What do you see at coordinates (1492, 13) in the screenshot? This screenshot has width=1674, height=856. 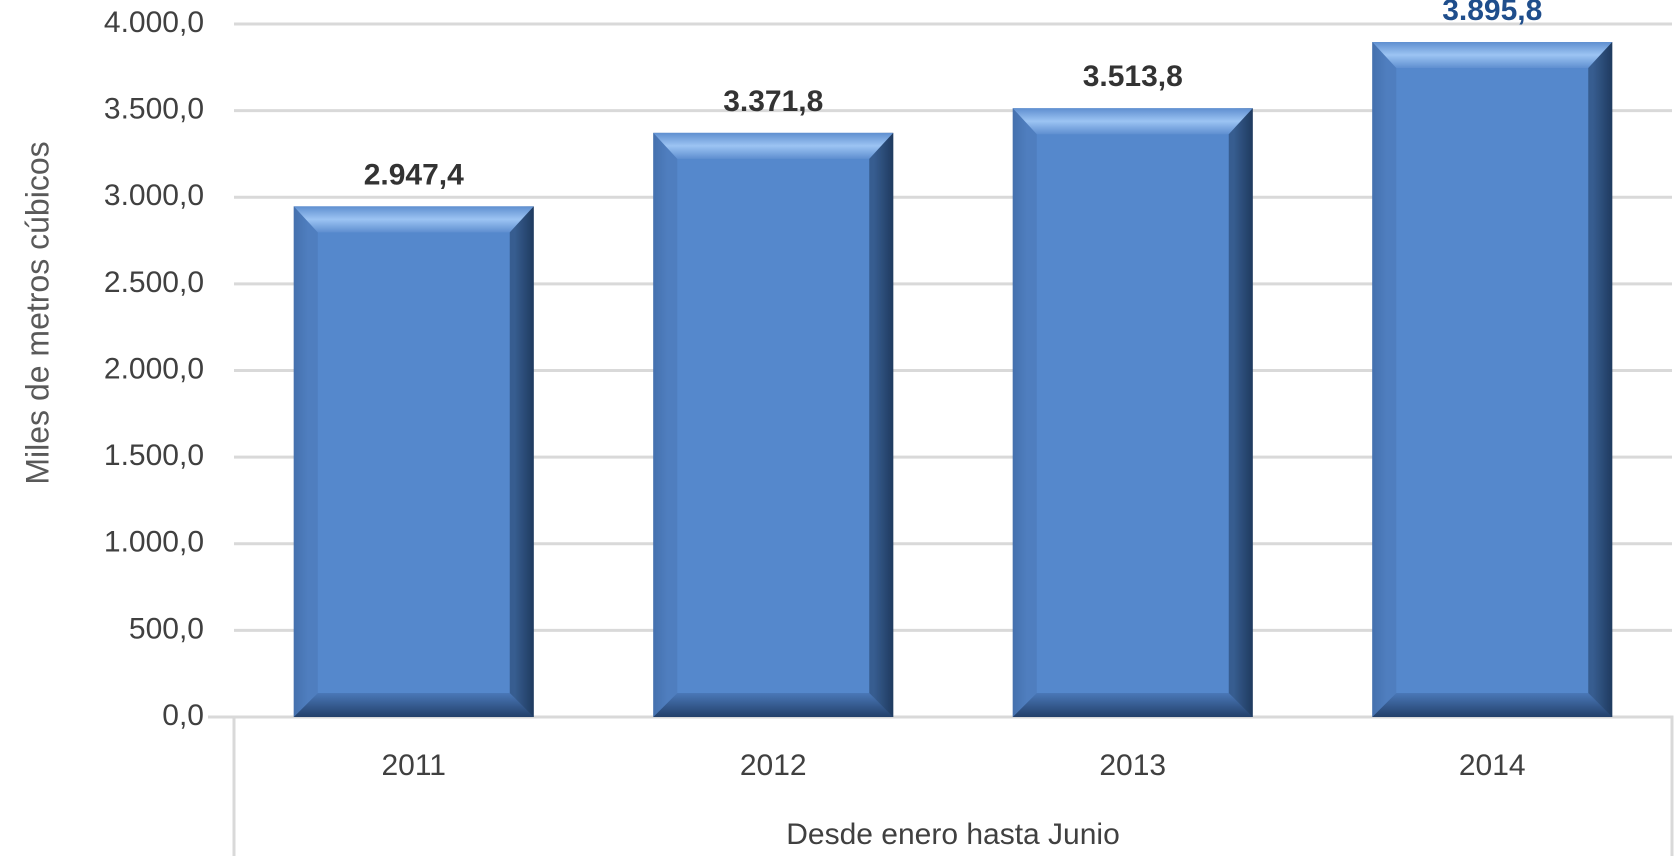 I see `data-label: 3.895,8` at bounding box center [1492, 13].